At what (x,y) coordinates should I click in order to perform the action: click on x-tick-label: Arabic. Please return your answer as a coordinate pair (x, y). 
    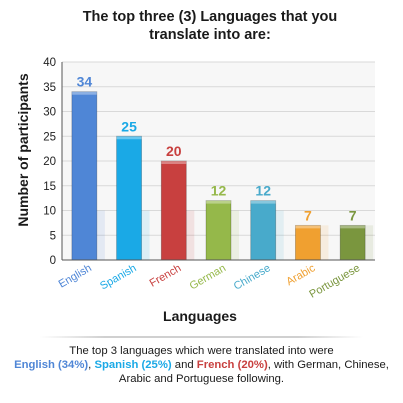
    Looking at the image, I should click on (300, 275).